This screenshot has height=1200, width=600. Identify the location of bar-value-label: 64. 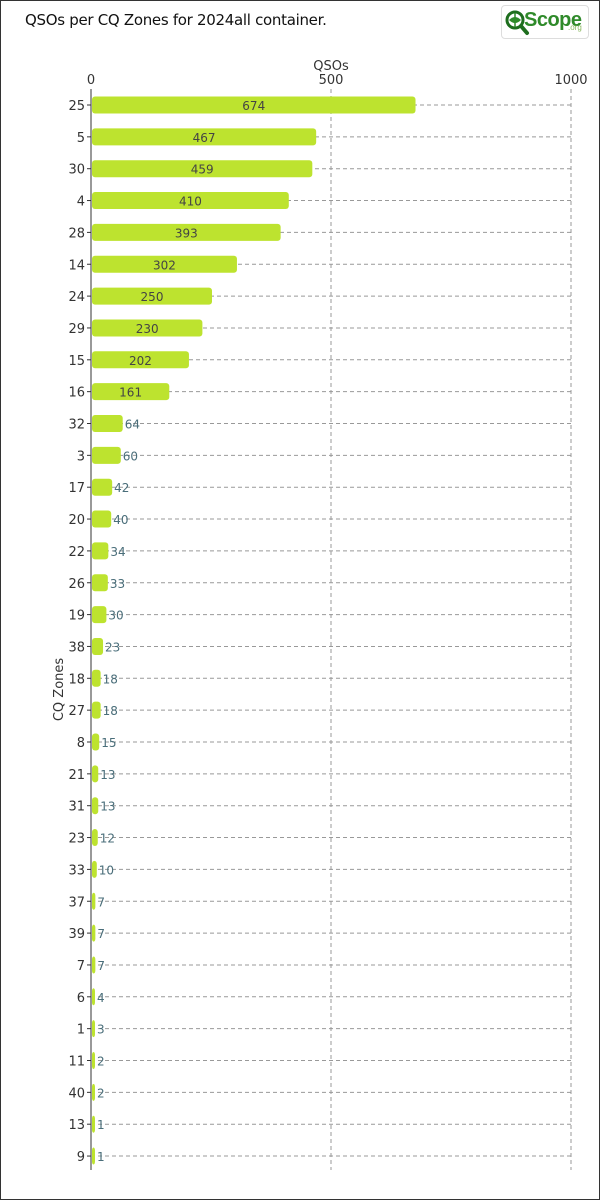
(132, 425).